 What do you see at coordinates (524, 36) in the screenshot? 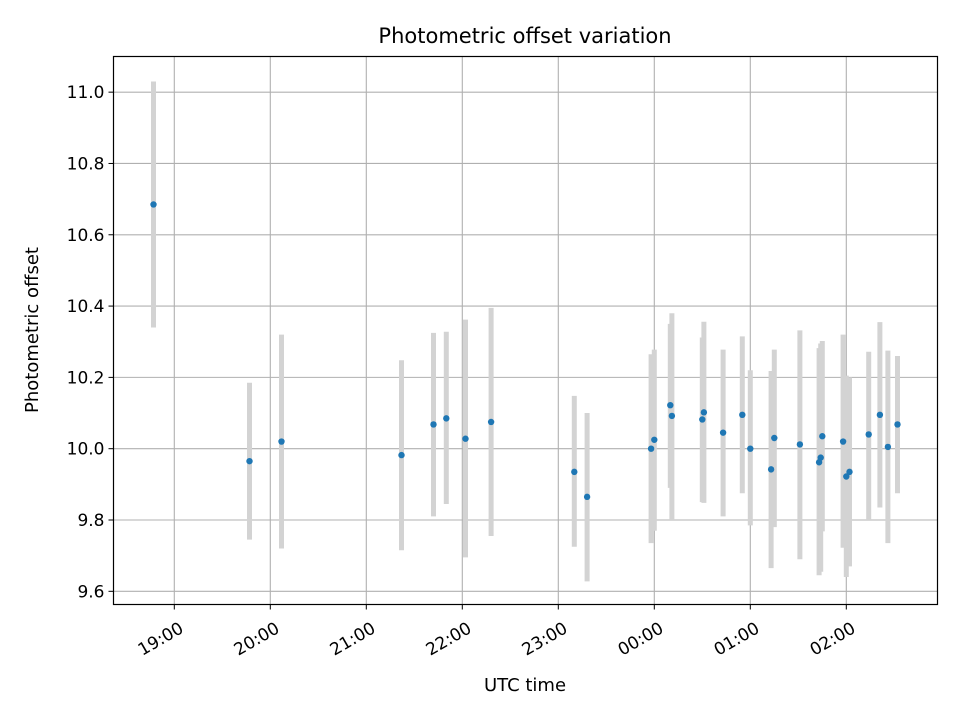
I see `chart-title: Photometric offset variation` at bounding box center [524, 36].